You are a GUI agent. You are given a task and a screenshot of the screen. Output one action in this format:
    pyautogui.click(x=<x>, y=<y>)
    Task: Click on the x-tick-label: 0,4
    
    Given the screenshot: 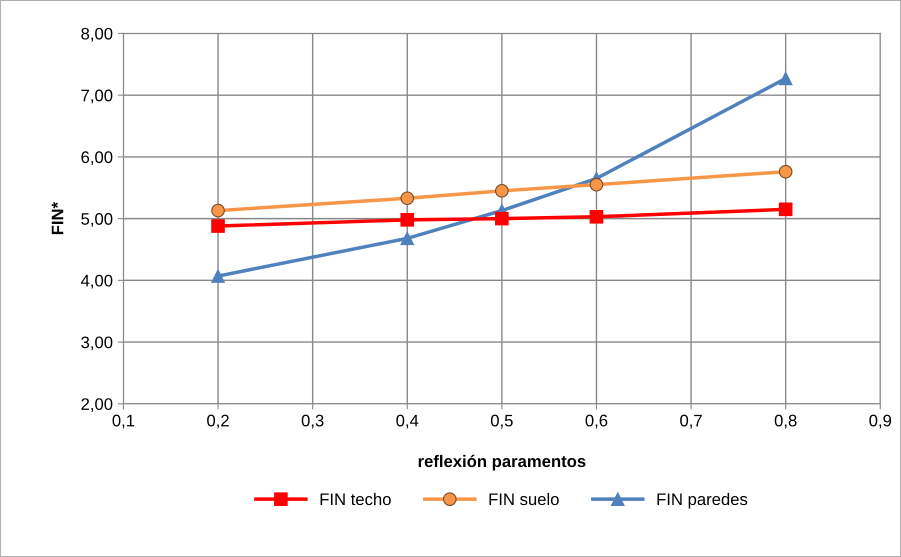 What is the action you would take?
    pyautogui.click(x=407, y=421)
    